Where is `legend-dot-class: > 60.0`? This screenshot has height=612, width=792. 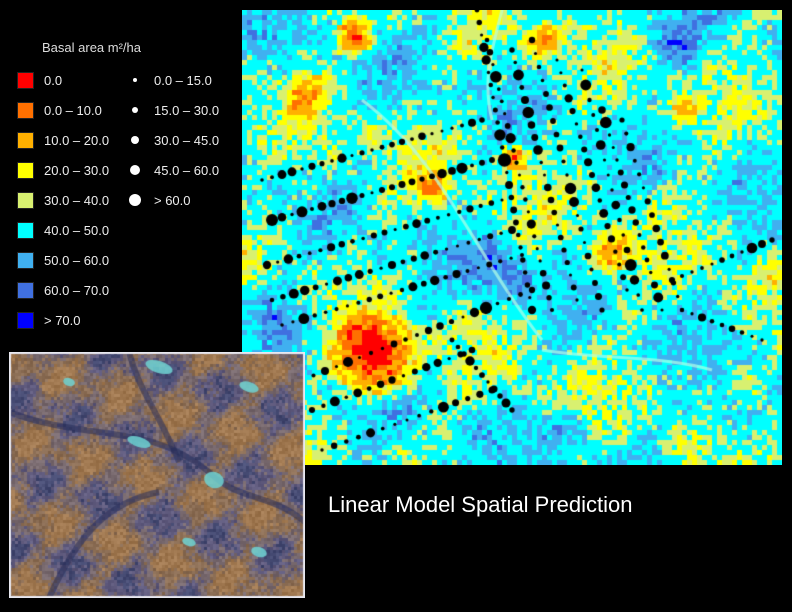 legend-dot-class: > 60.0 is located at coordinates (159, 200).